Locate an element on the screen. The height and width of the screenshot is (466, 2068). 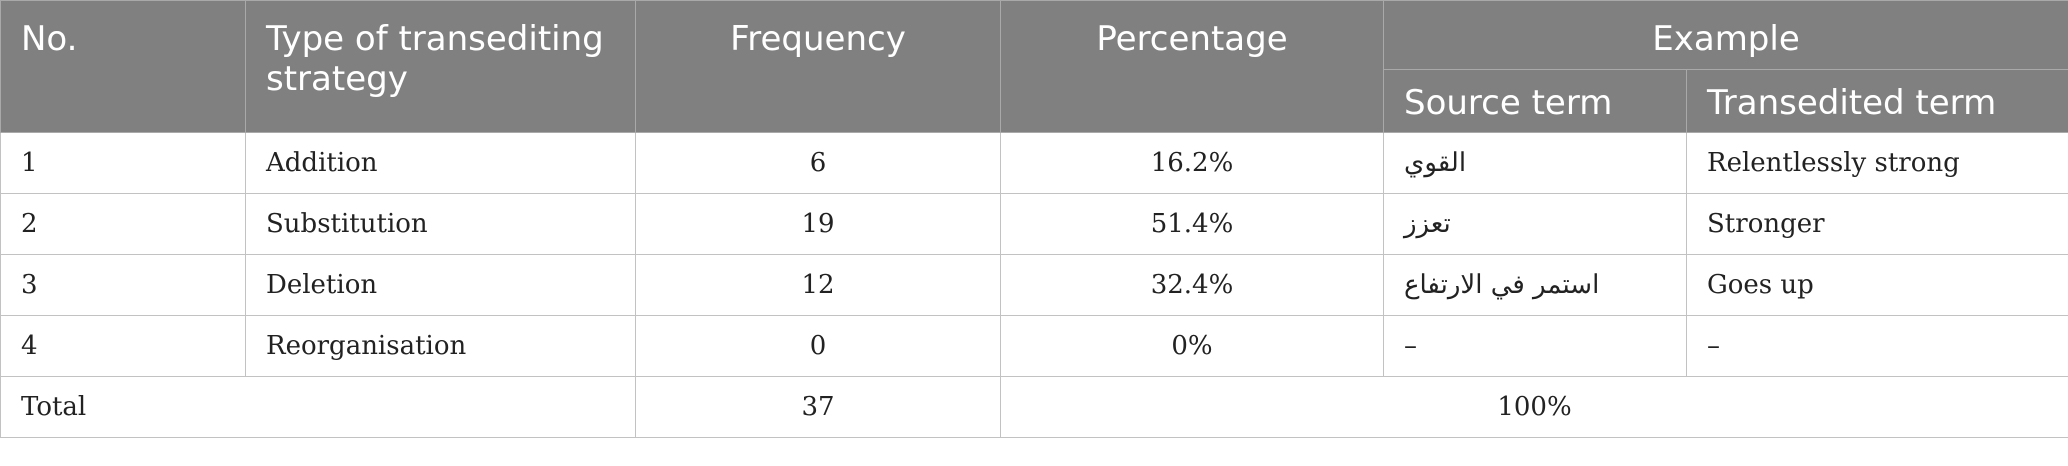
header-no: No. is located at coordinates (123, 66).